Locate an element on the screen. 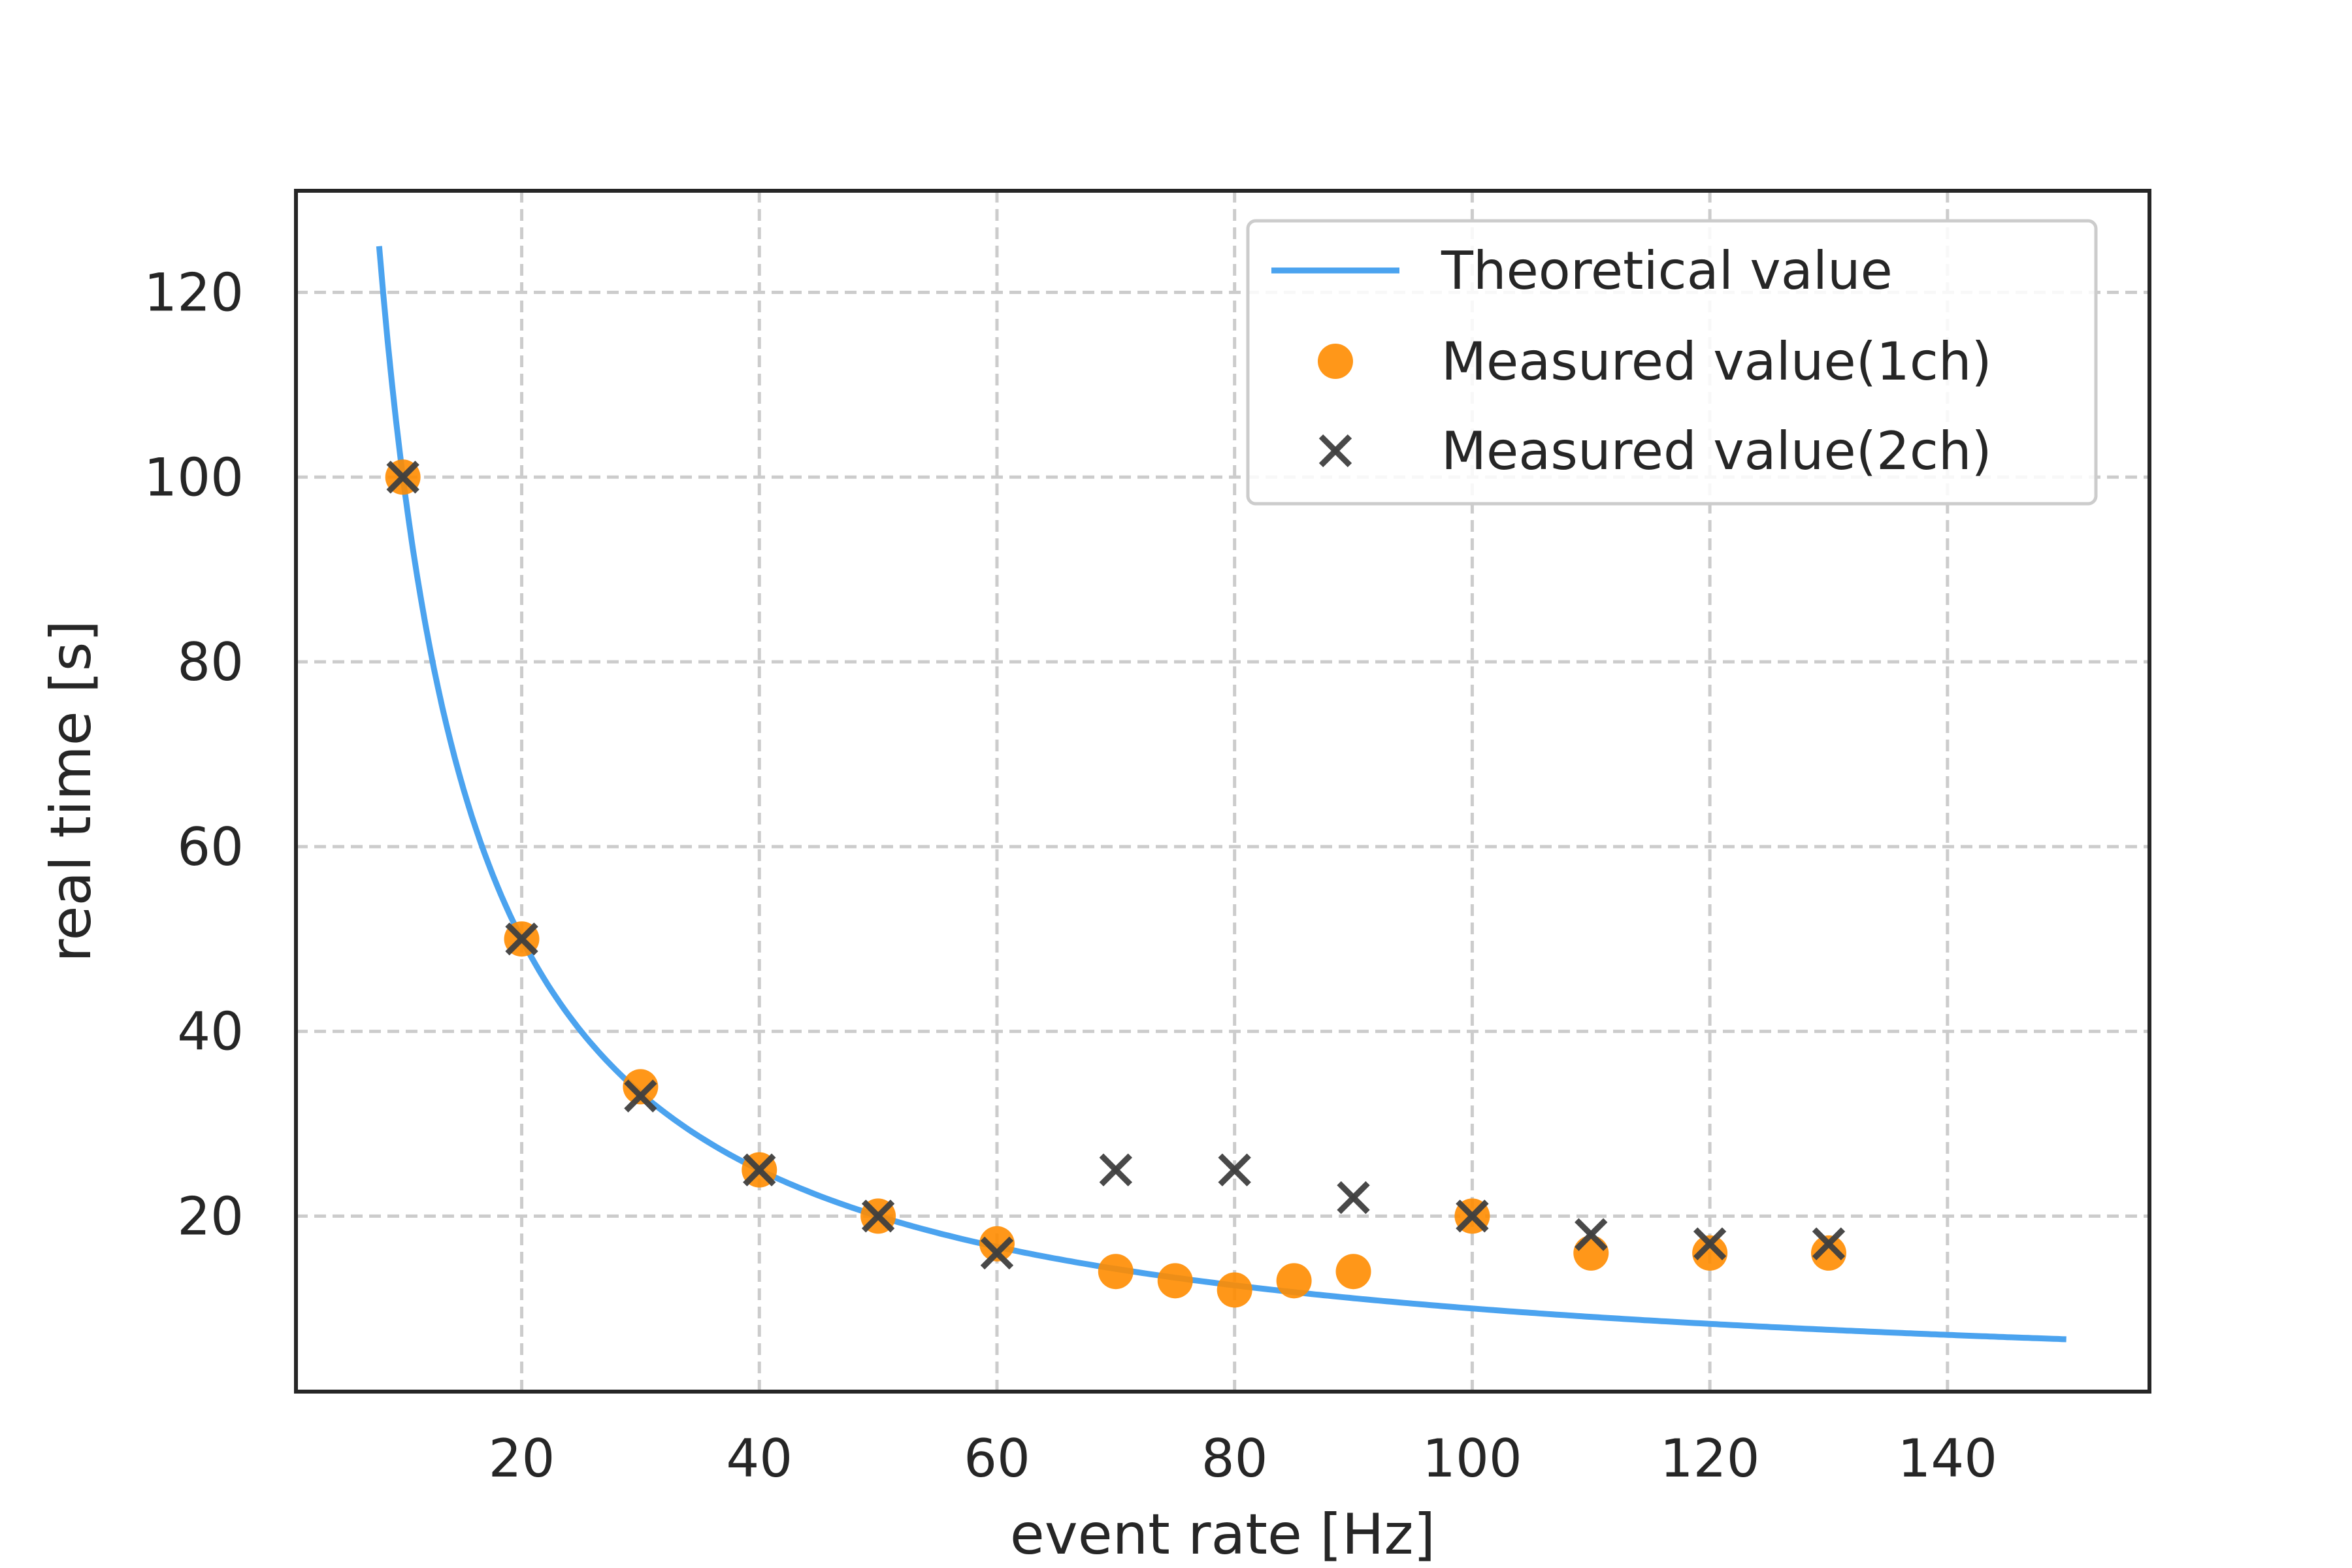 The image size is (2352, 1568). legend-swatch-circle is located at coordinates (1335, 361).